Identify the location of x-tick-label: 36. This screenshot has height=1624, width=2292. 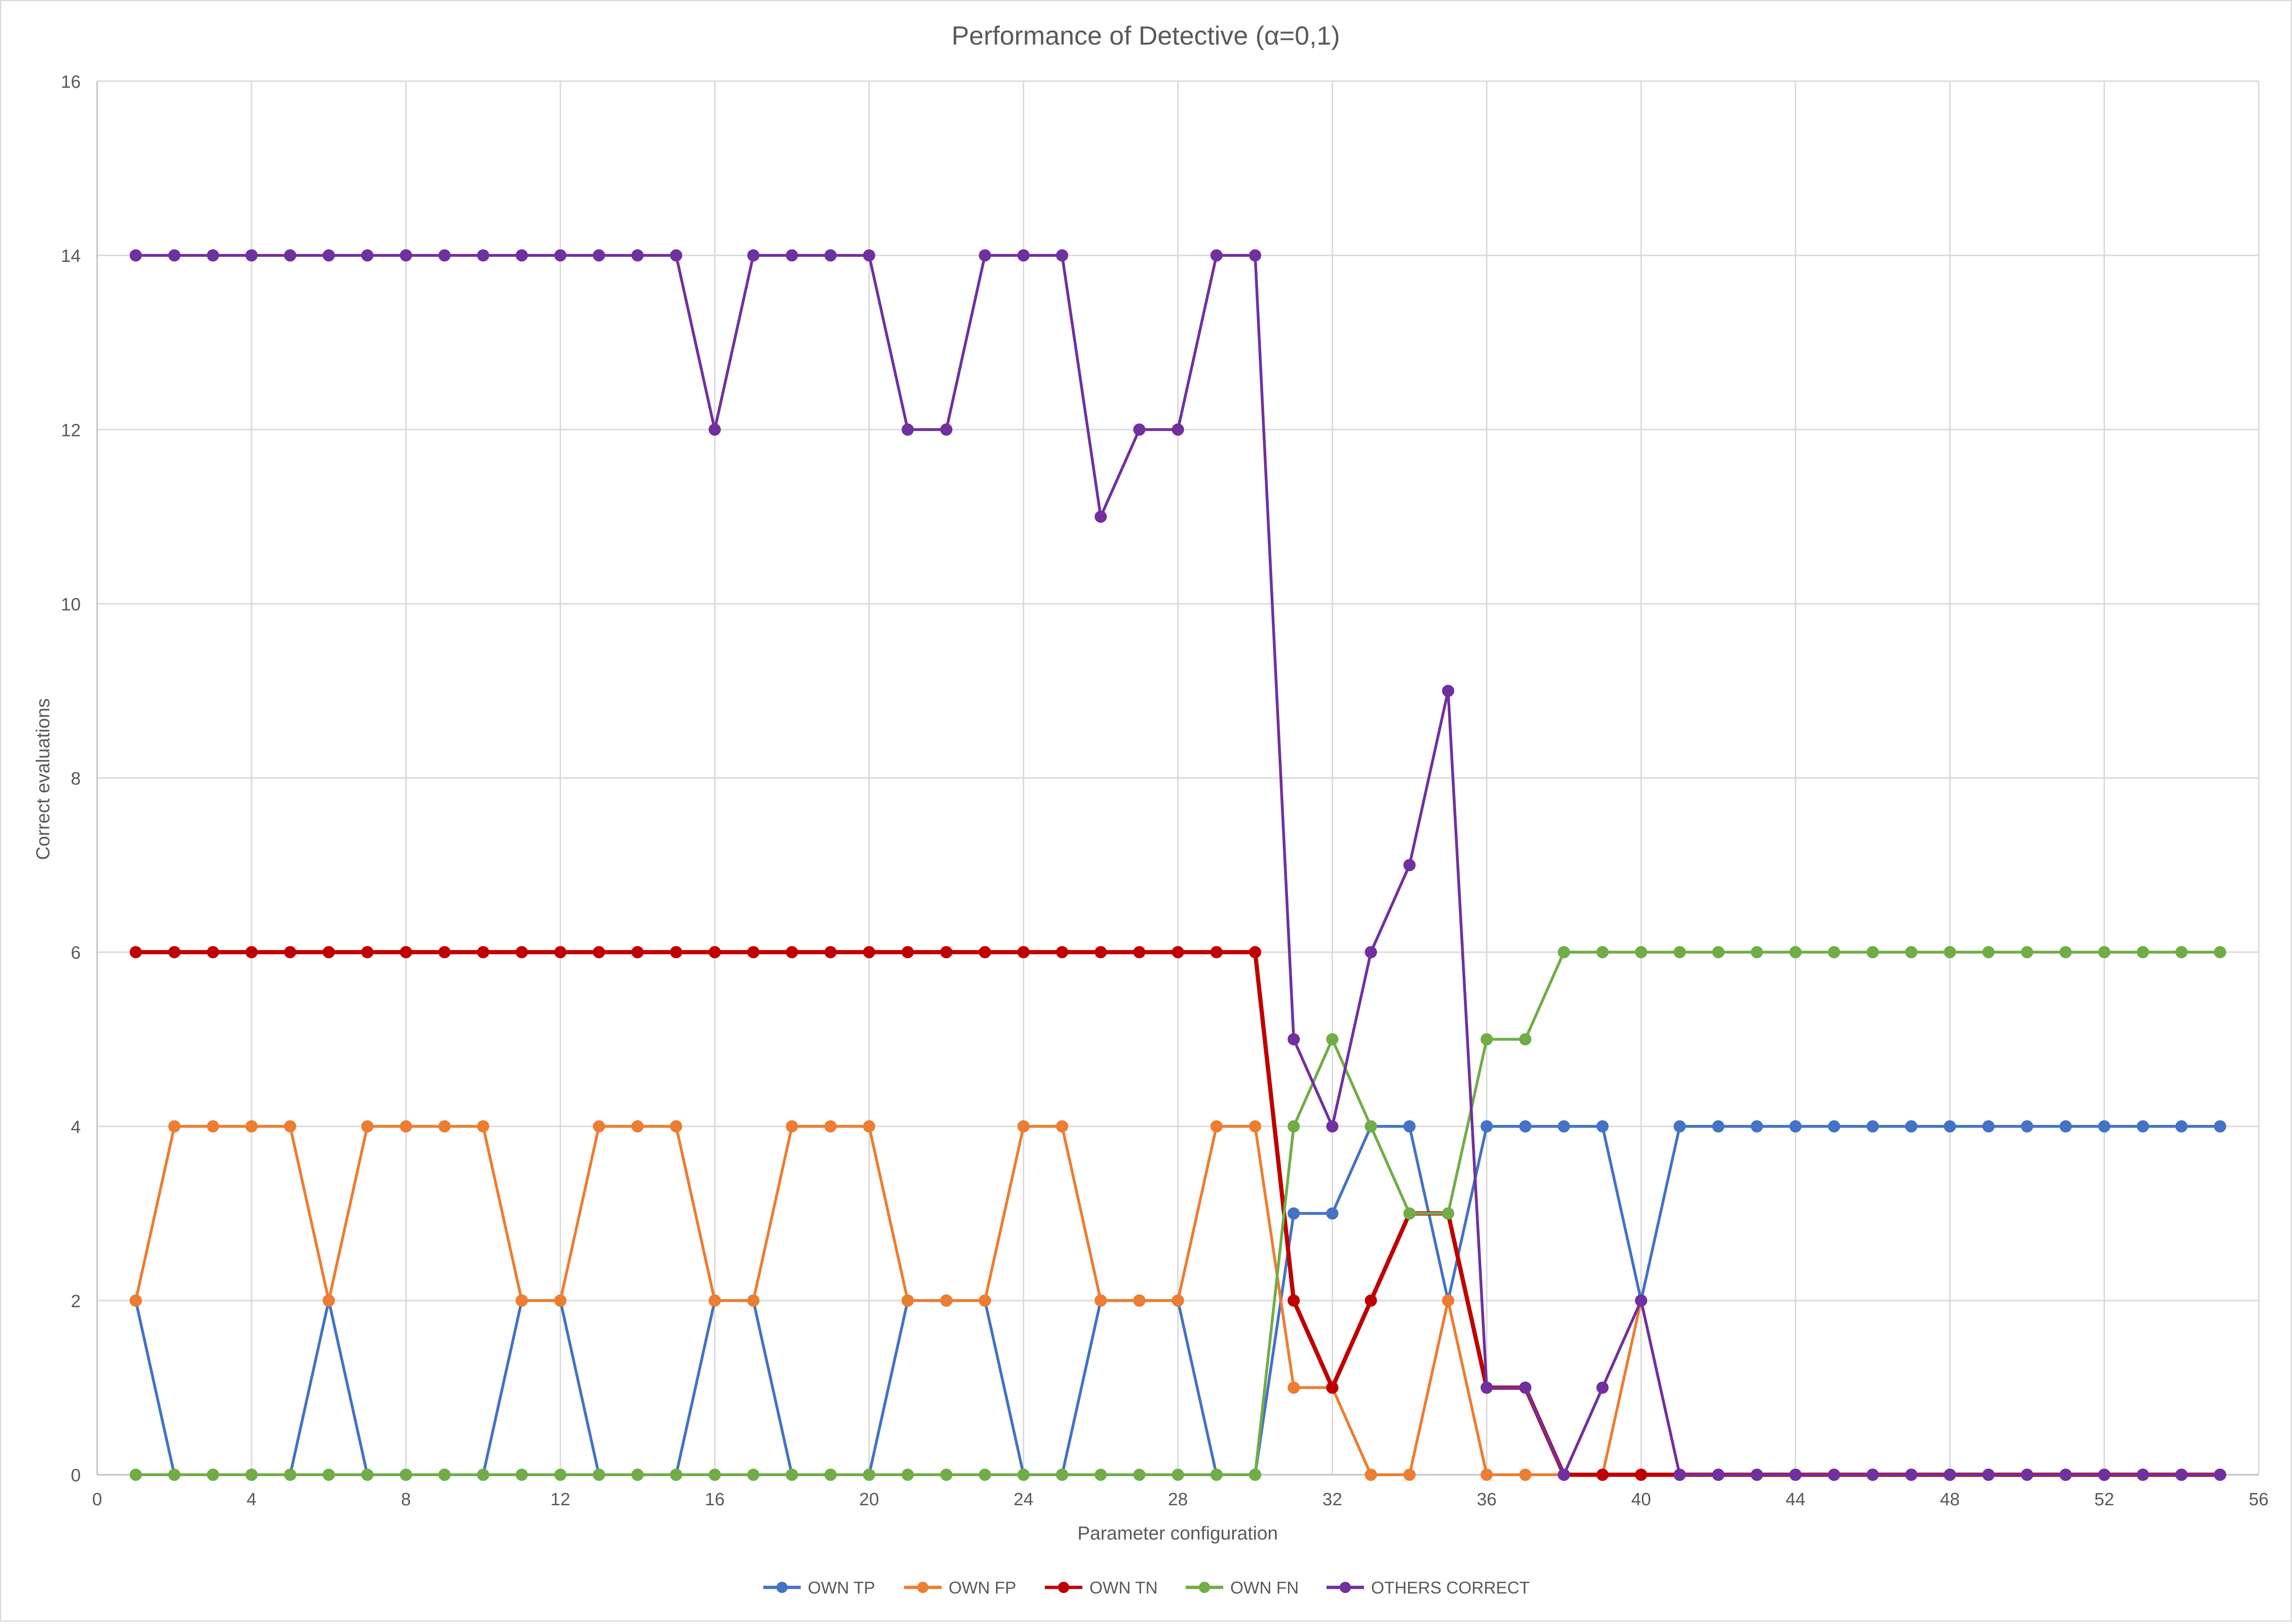
(1486, 1499).